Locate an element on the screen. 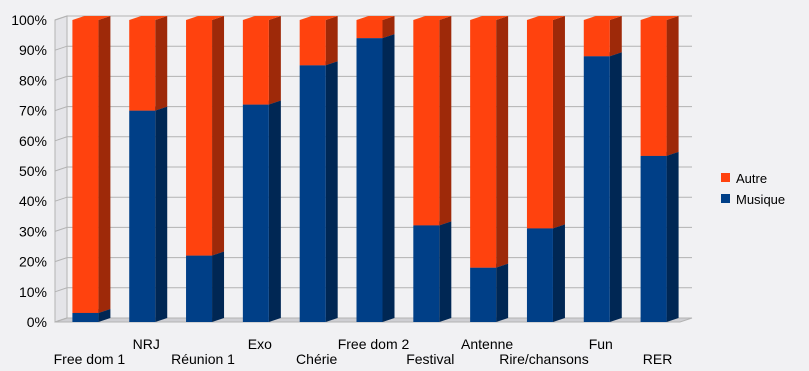 The width and height of the screenshot is (809, 371). y-tick-label: 40% is located at coordinates (33, 201).